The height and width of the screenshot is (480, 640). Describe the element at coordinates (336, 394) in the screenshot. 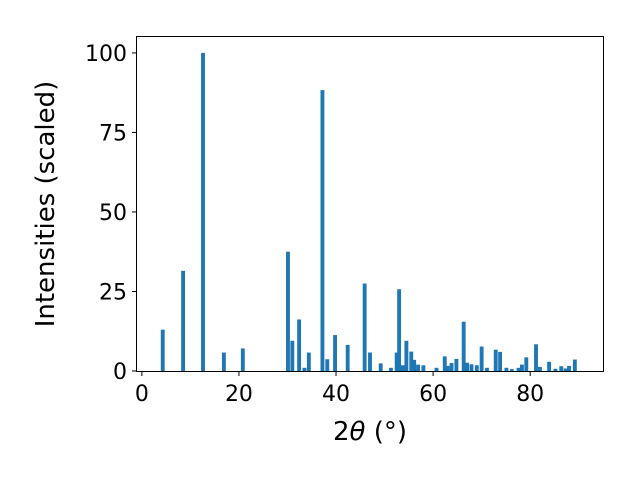

I see `x-tick-label: 40` at that location.